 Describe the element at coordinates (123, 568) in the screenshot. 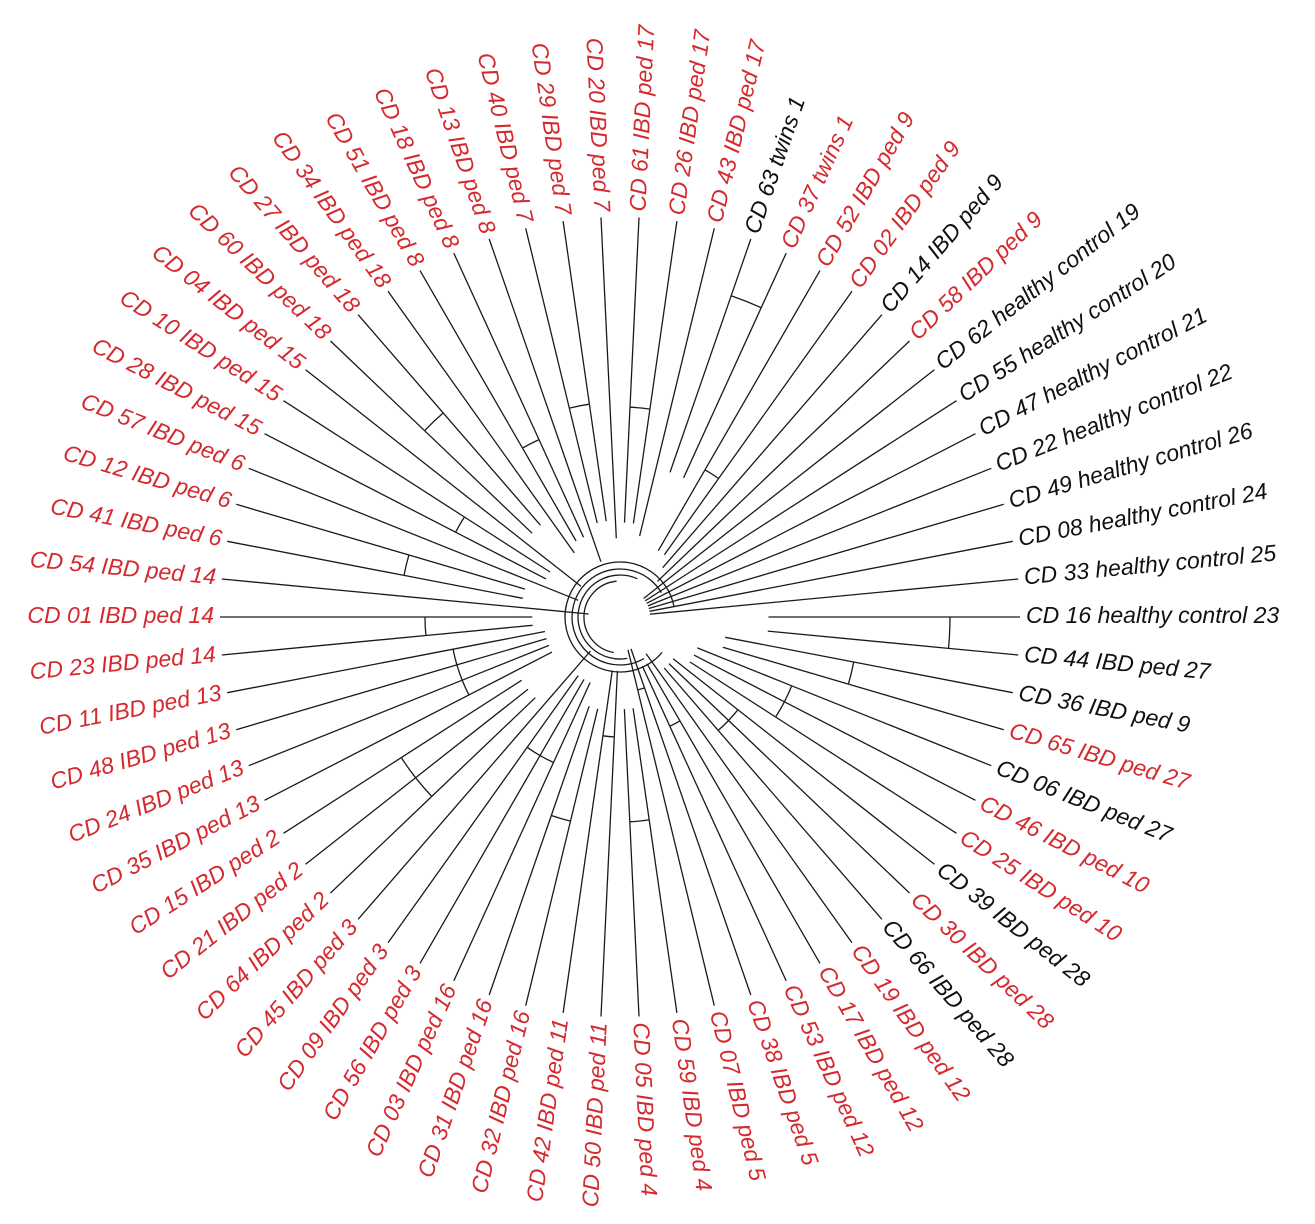

I see `leaf-label: CD 54 IBD ped 14` at that location.